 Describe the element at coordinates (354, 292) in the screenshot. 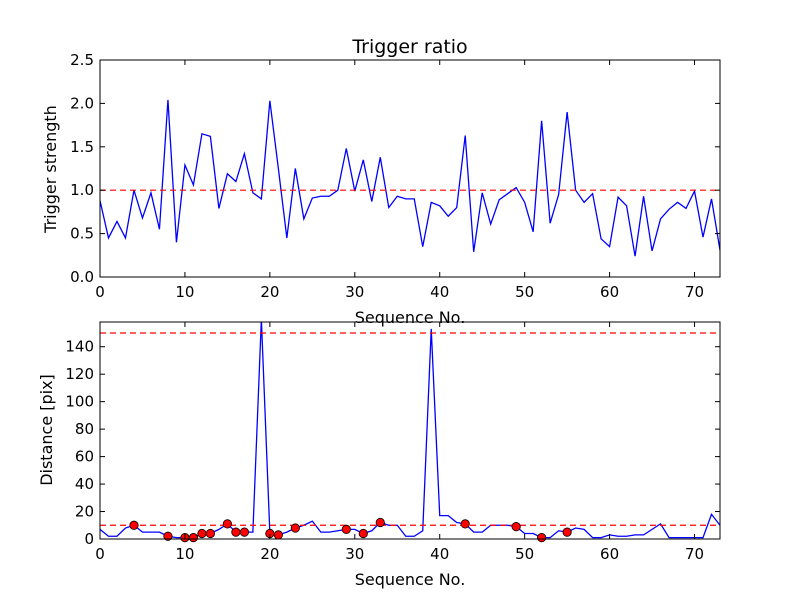

I see `plot1-xtick-label: 30` at that location.